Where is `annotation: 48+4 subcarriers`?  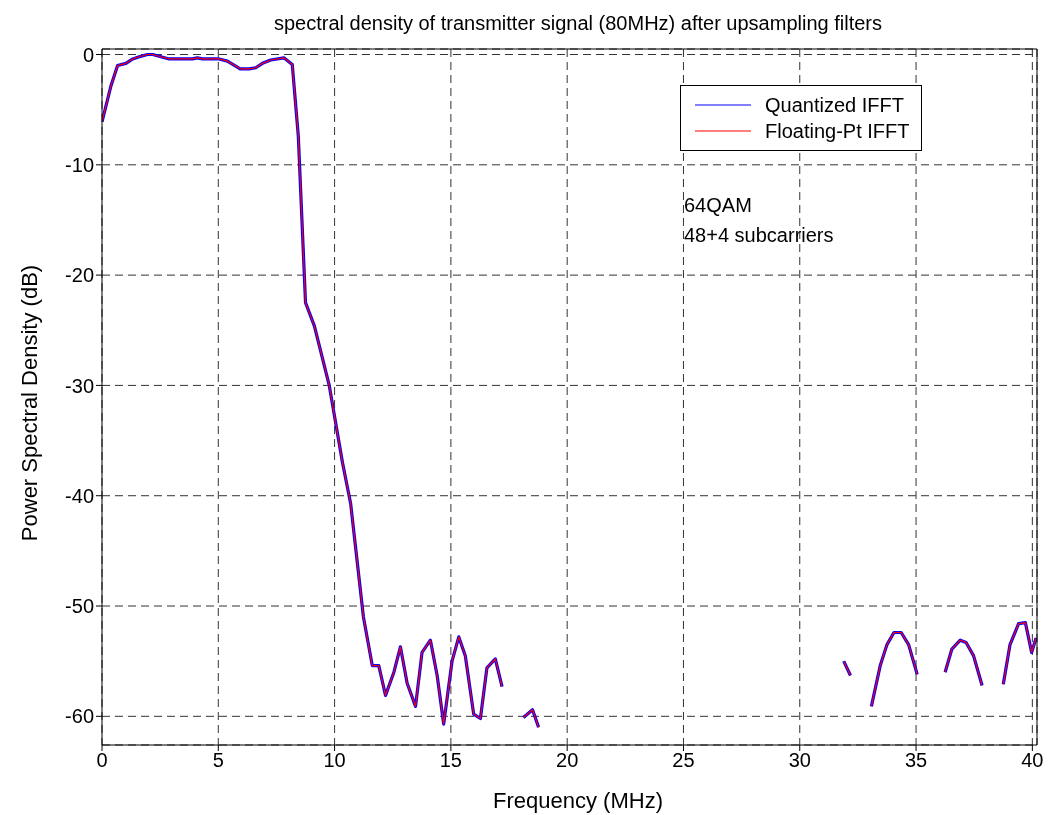 annotation: 48+4 subcarriers is located at coordinates (759, 235).